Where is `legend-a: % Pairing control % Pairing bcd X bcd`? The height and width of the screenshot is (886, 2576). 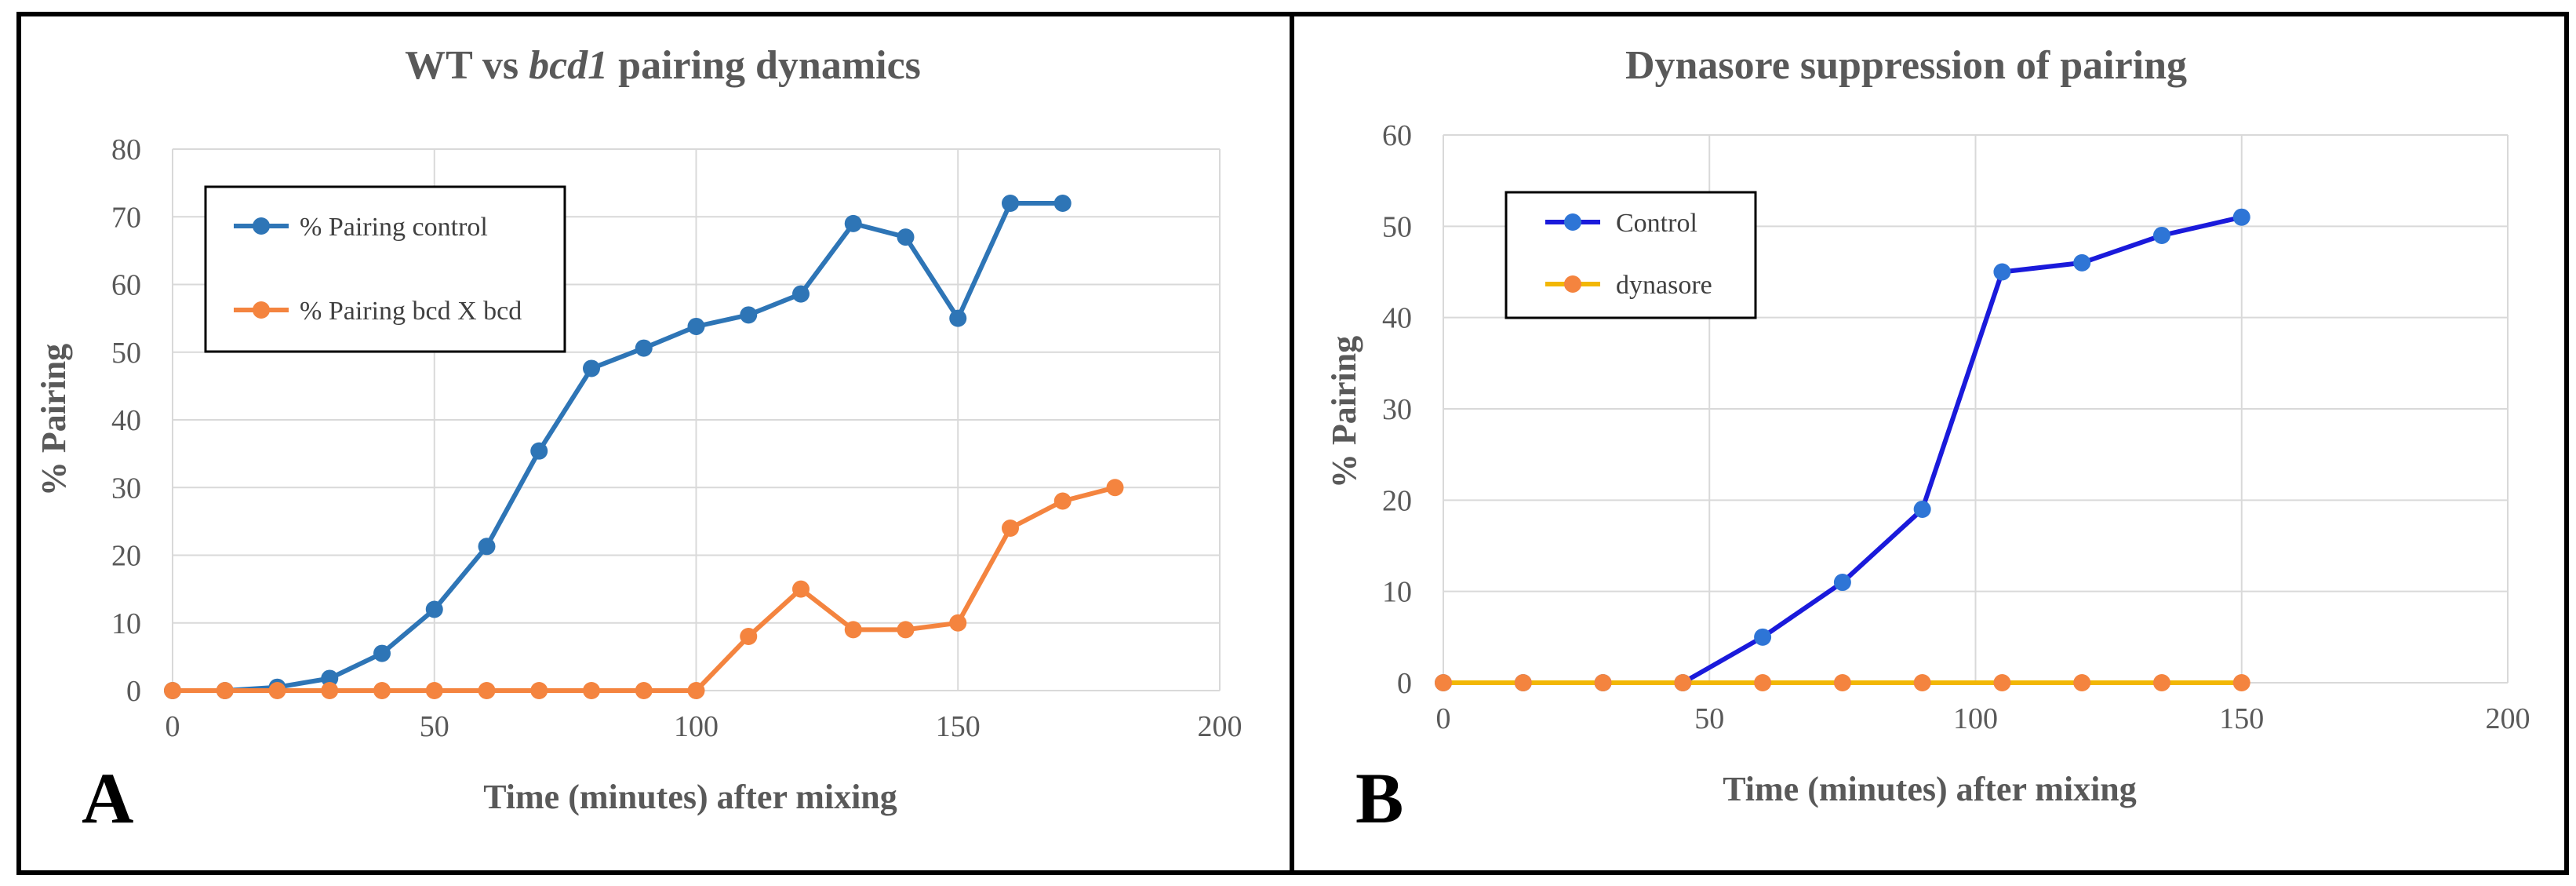
legend-a: % Pairing control % Pairing bcd X bcd is located at coordinates (385, 269).